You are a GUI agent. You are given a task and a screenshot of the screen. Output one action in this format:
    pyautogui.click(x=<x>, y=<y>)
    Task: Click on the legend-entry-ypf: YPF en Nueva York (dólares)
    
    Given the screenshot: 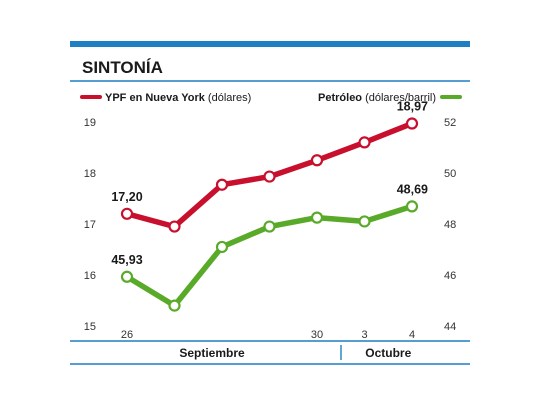 What is the action you would take?
    pyautogui.click(x=178, y=98)
    